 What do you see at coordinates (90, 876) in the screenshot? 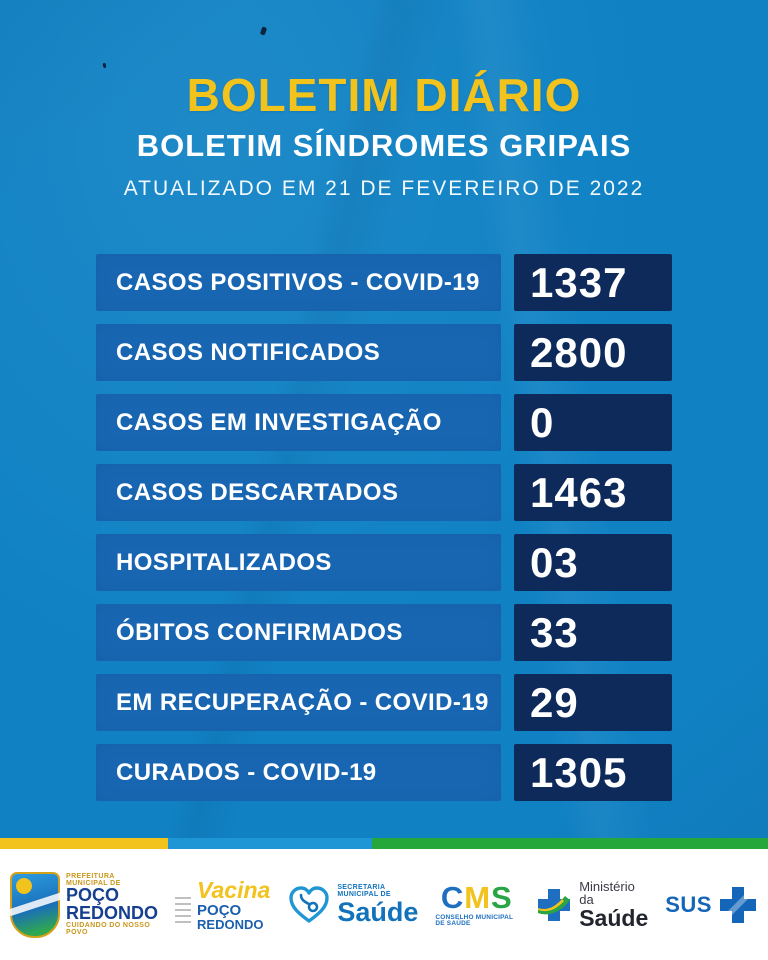
I see `prefeitura-line1: PREFEITURA` at bounding box center [90, 876].